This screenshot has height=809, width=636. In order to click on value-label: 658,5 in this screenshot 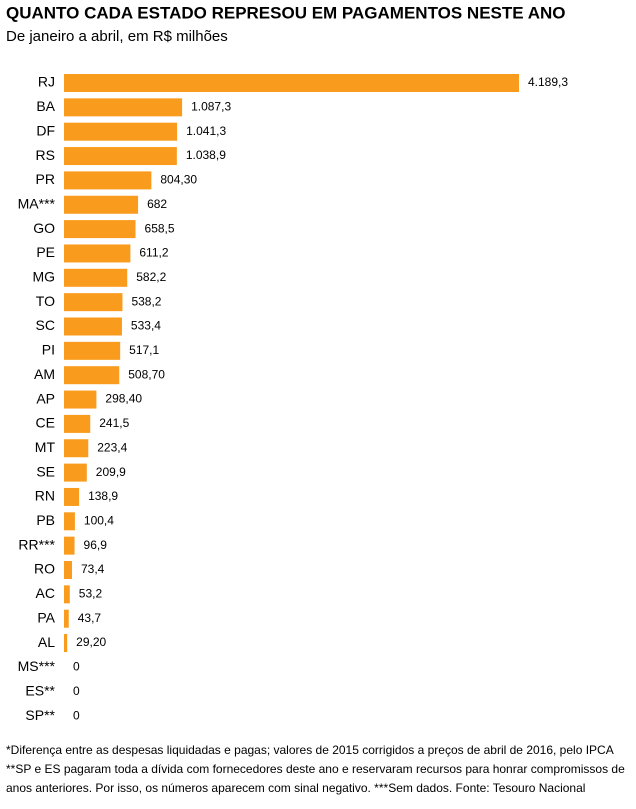, I will do `click(160, 228)`.